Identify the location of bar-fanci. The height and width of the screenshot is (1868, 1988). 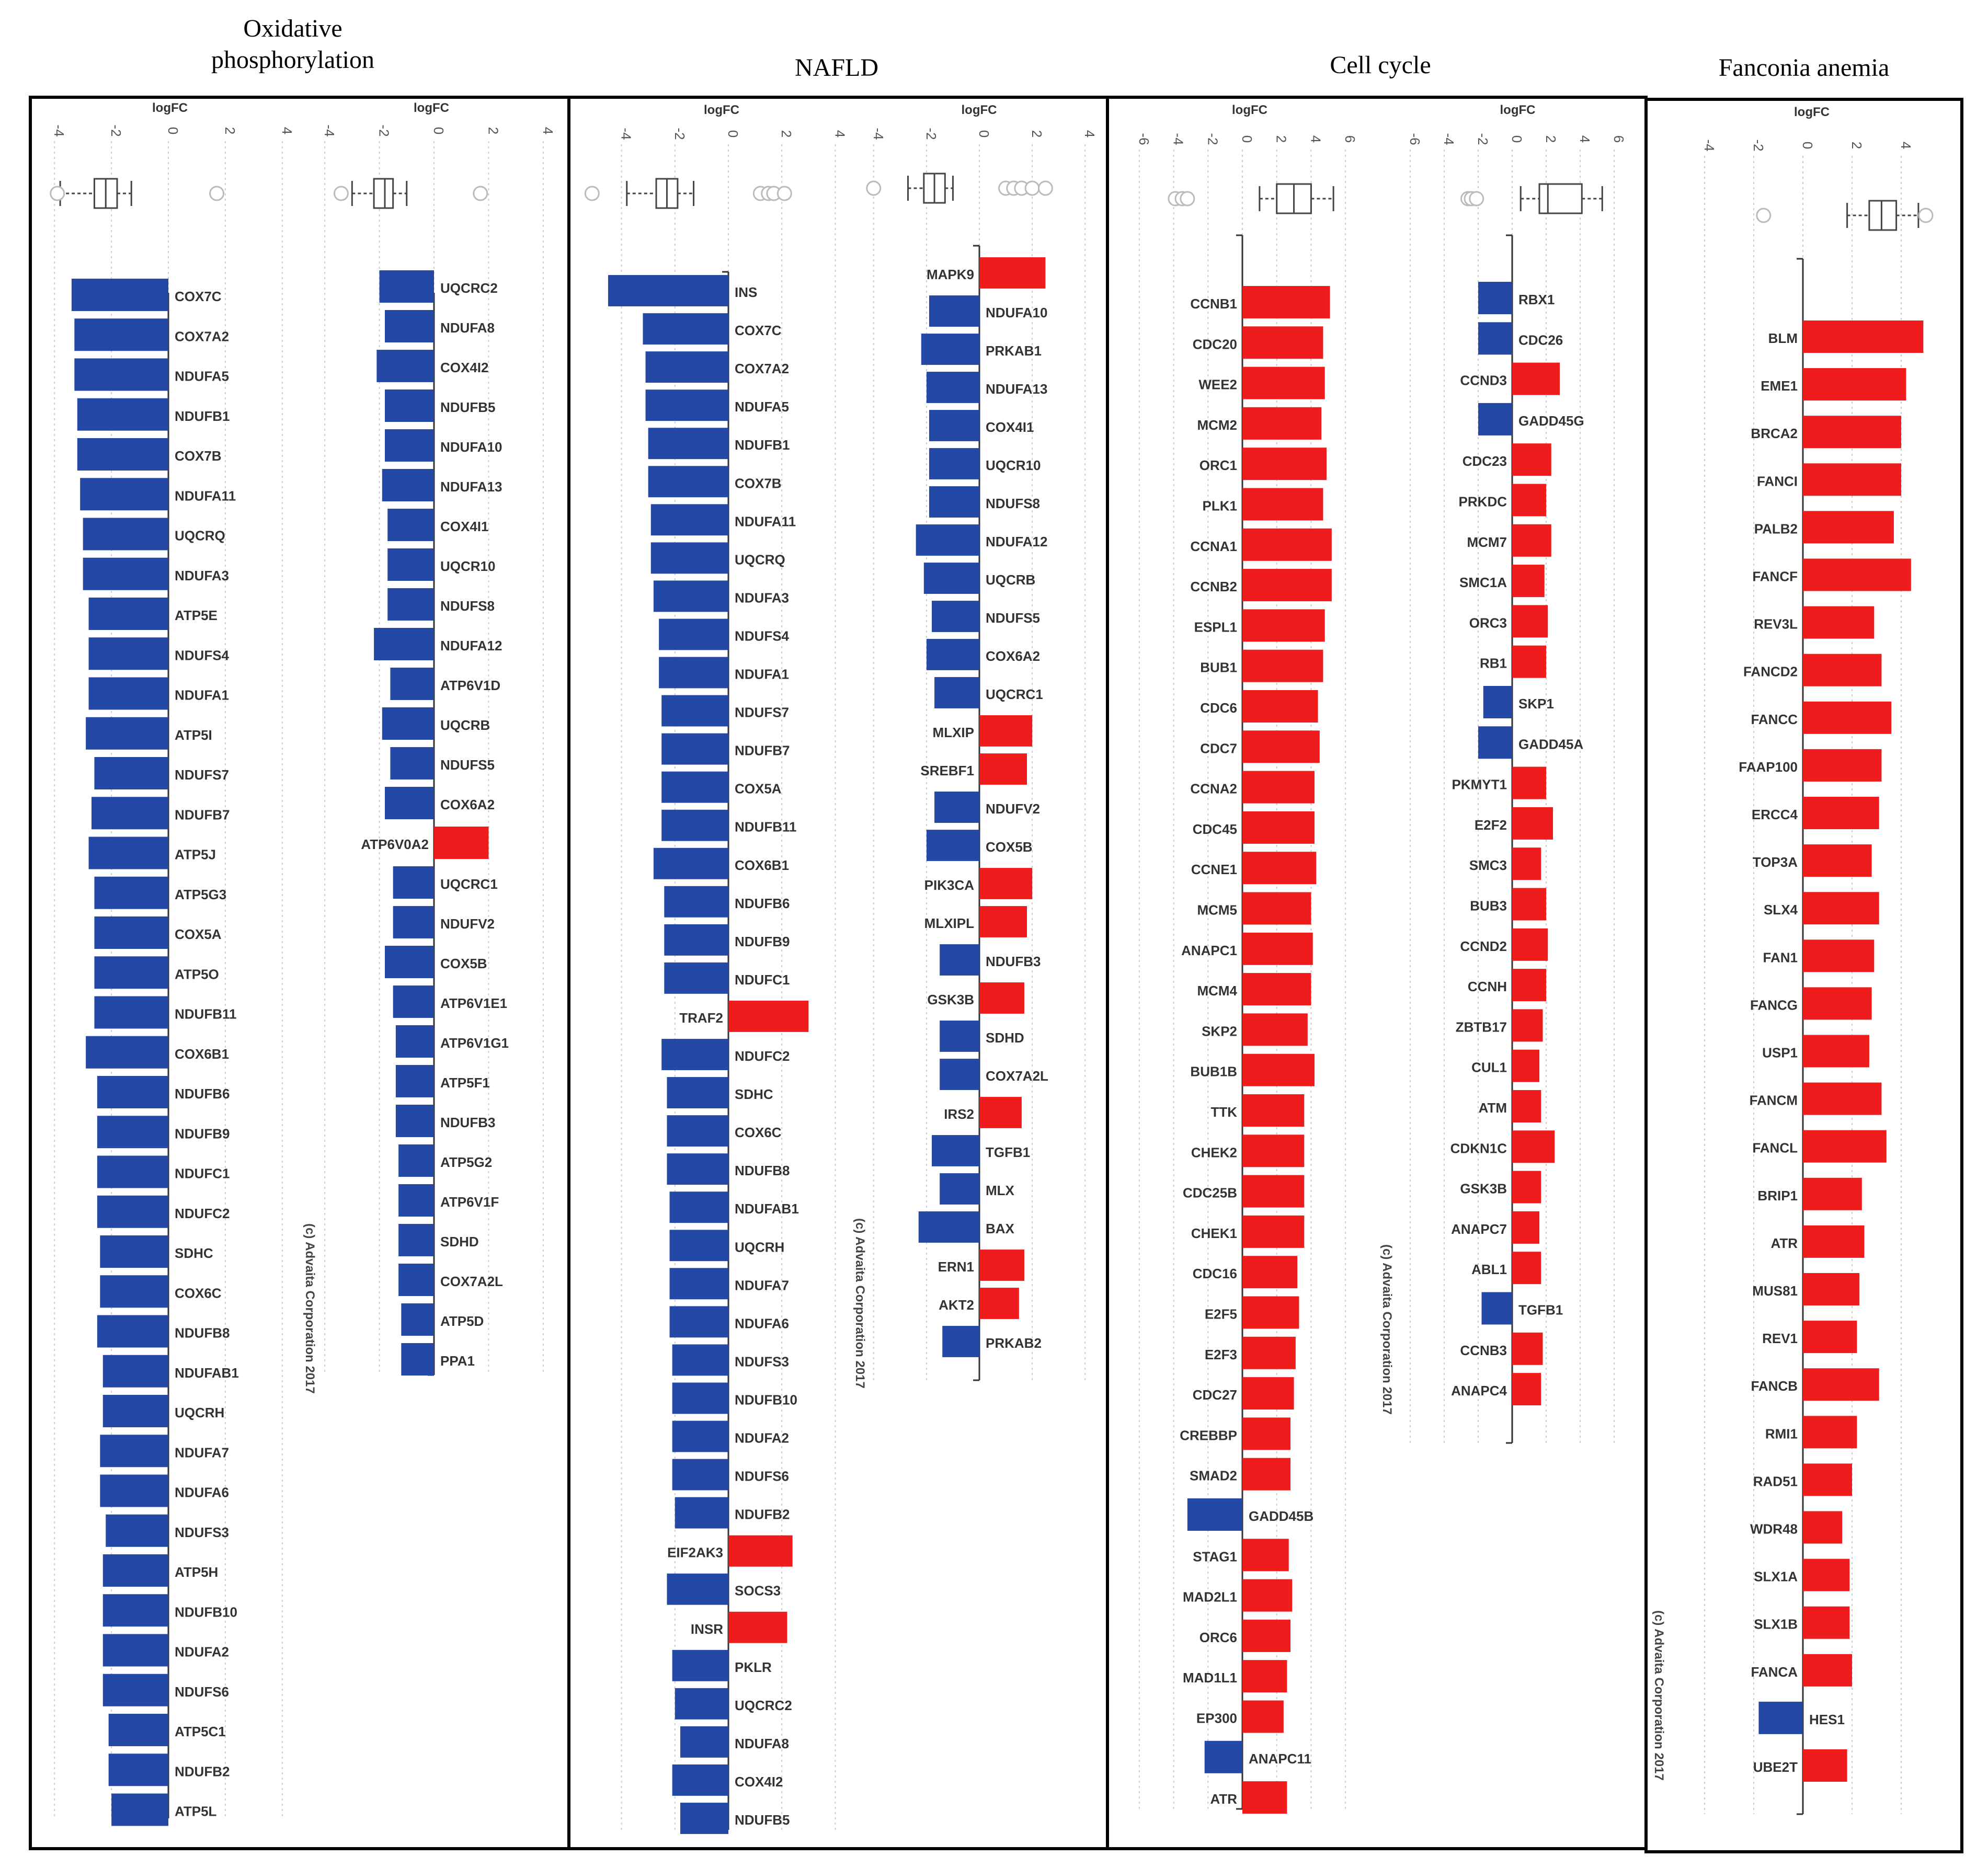
(1852, 479).